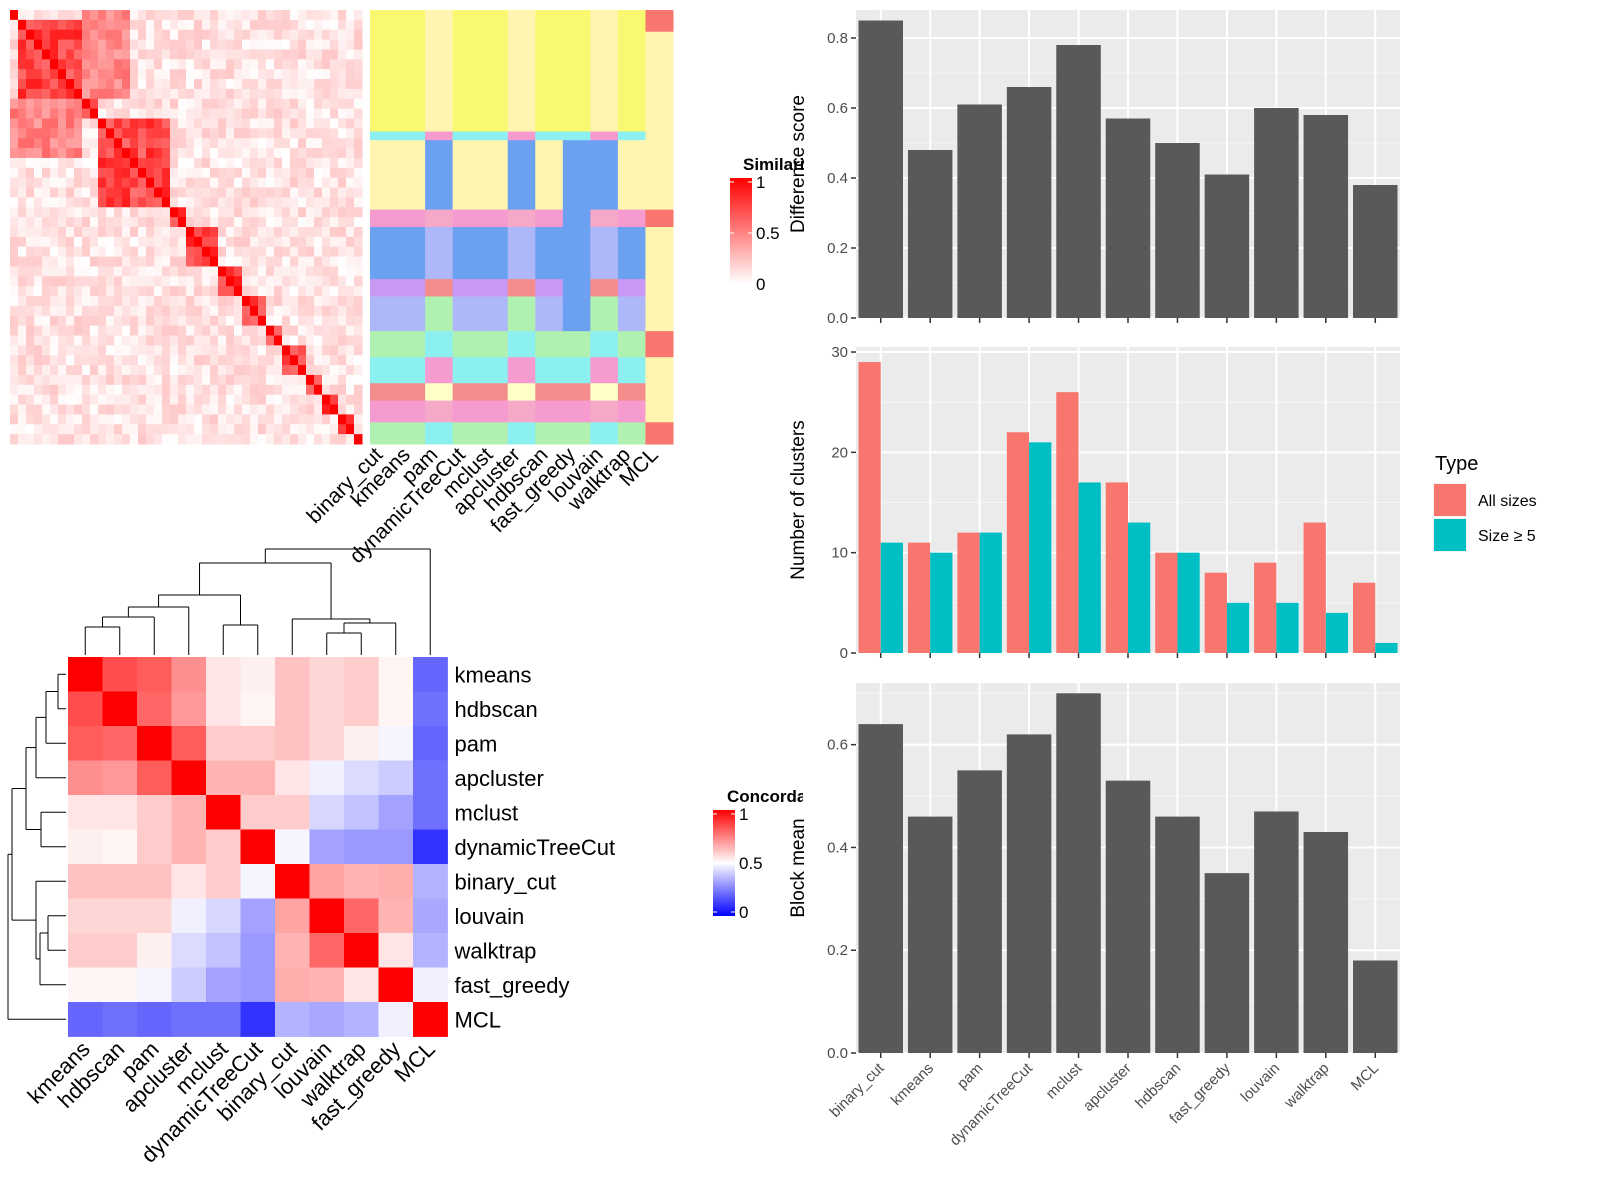  What do you see at coordinates (837, 950) in the screenshot?
I see `y-tick-label: 0.2` at bounding box center [837, 950].